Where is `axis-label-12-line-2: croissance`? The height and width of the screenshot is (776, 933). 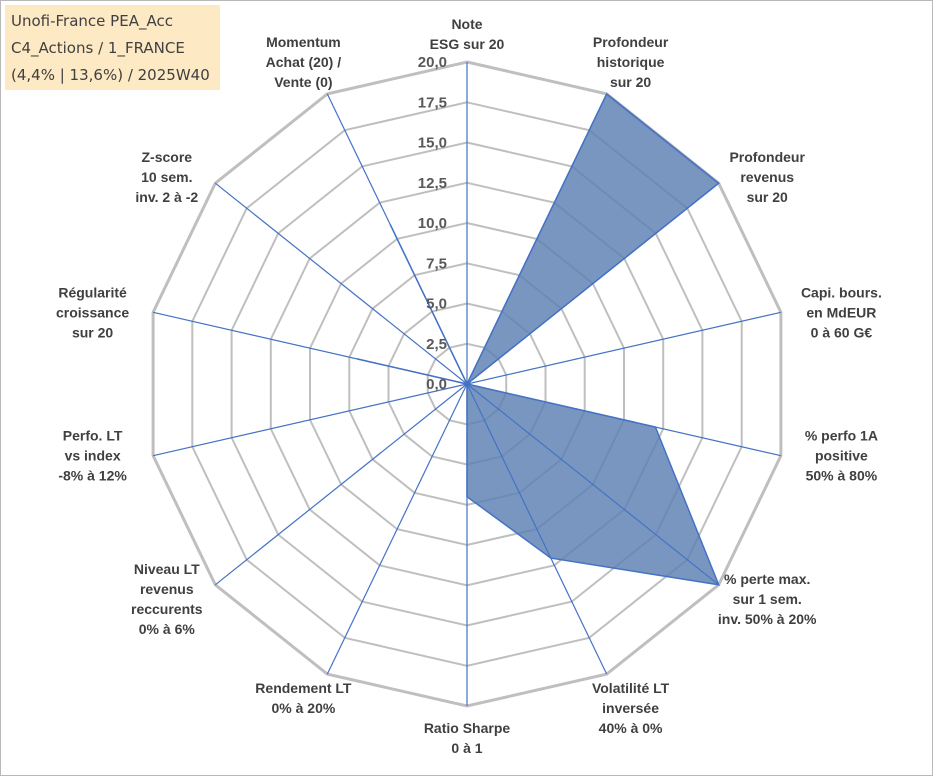 axis-label-12-line-2: croissance is located at coordinates (92, 312).